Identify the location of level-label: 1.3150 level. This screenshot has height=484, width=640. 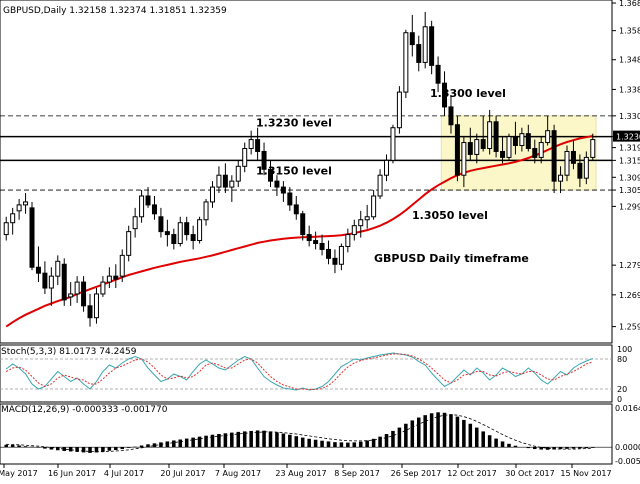
(294, 170).